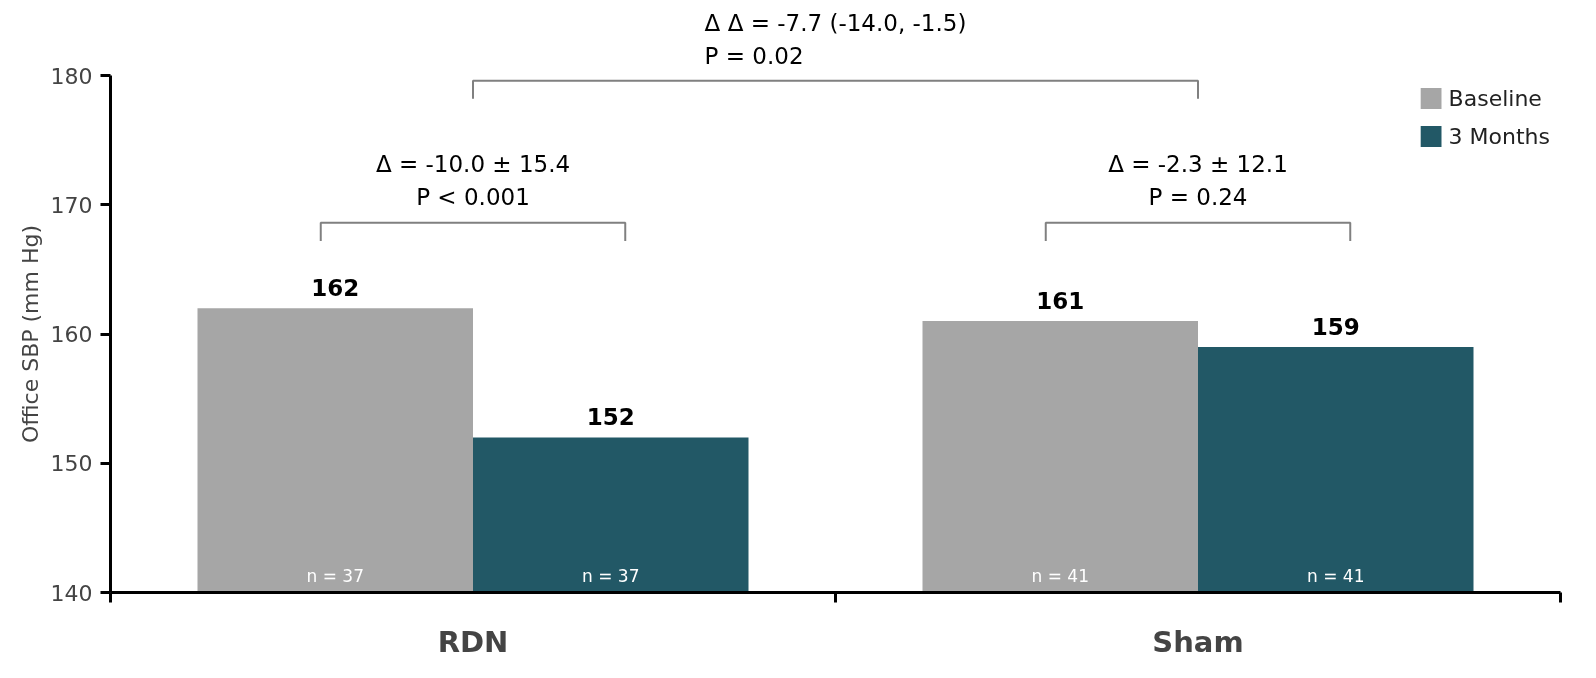 This screenshot has height=678, width=1596. Describe the element at coordinates (835, 39) in the screenshot. I see `text: Δ Δ = -7.7 (-14.0, -1.5) P = 0.02` at that location.